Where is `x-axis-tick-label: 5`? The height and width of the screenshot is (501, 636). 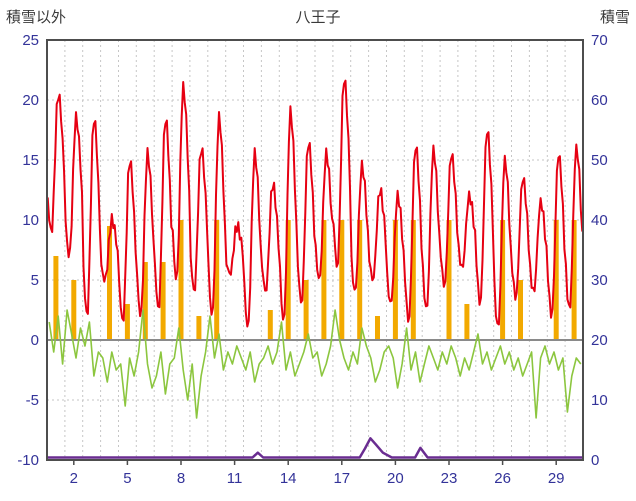
x-axis-tick-label: 5 is located at coordinates (127, 478).